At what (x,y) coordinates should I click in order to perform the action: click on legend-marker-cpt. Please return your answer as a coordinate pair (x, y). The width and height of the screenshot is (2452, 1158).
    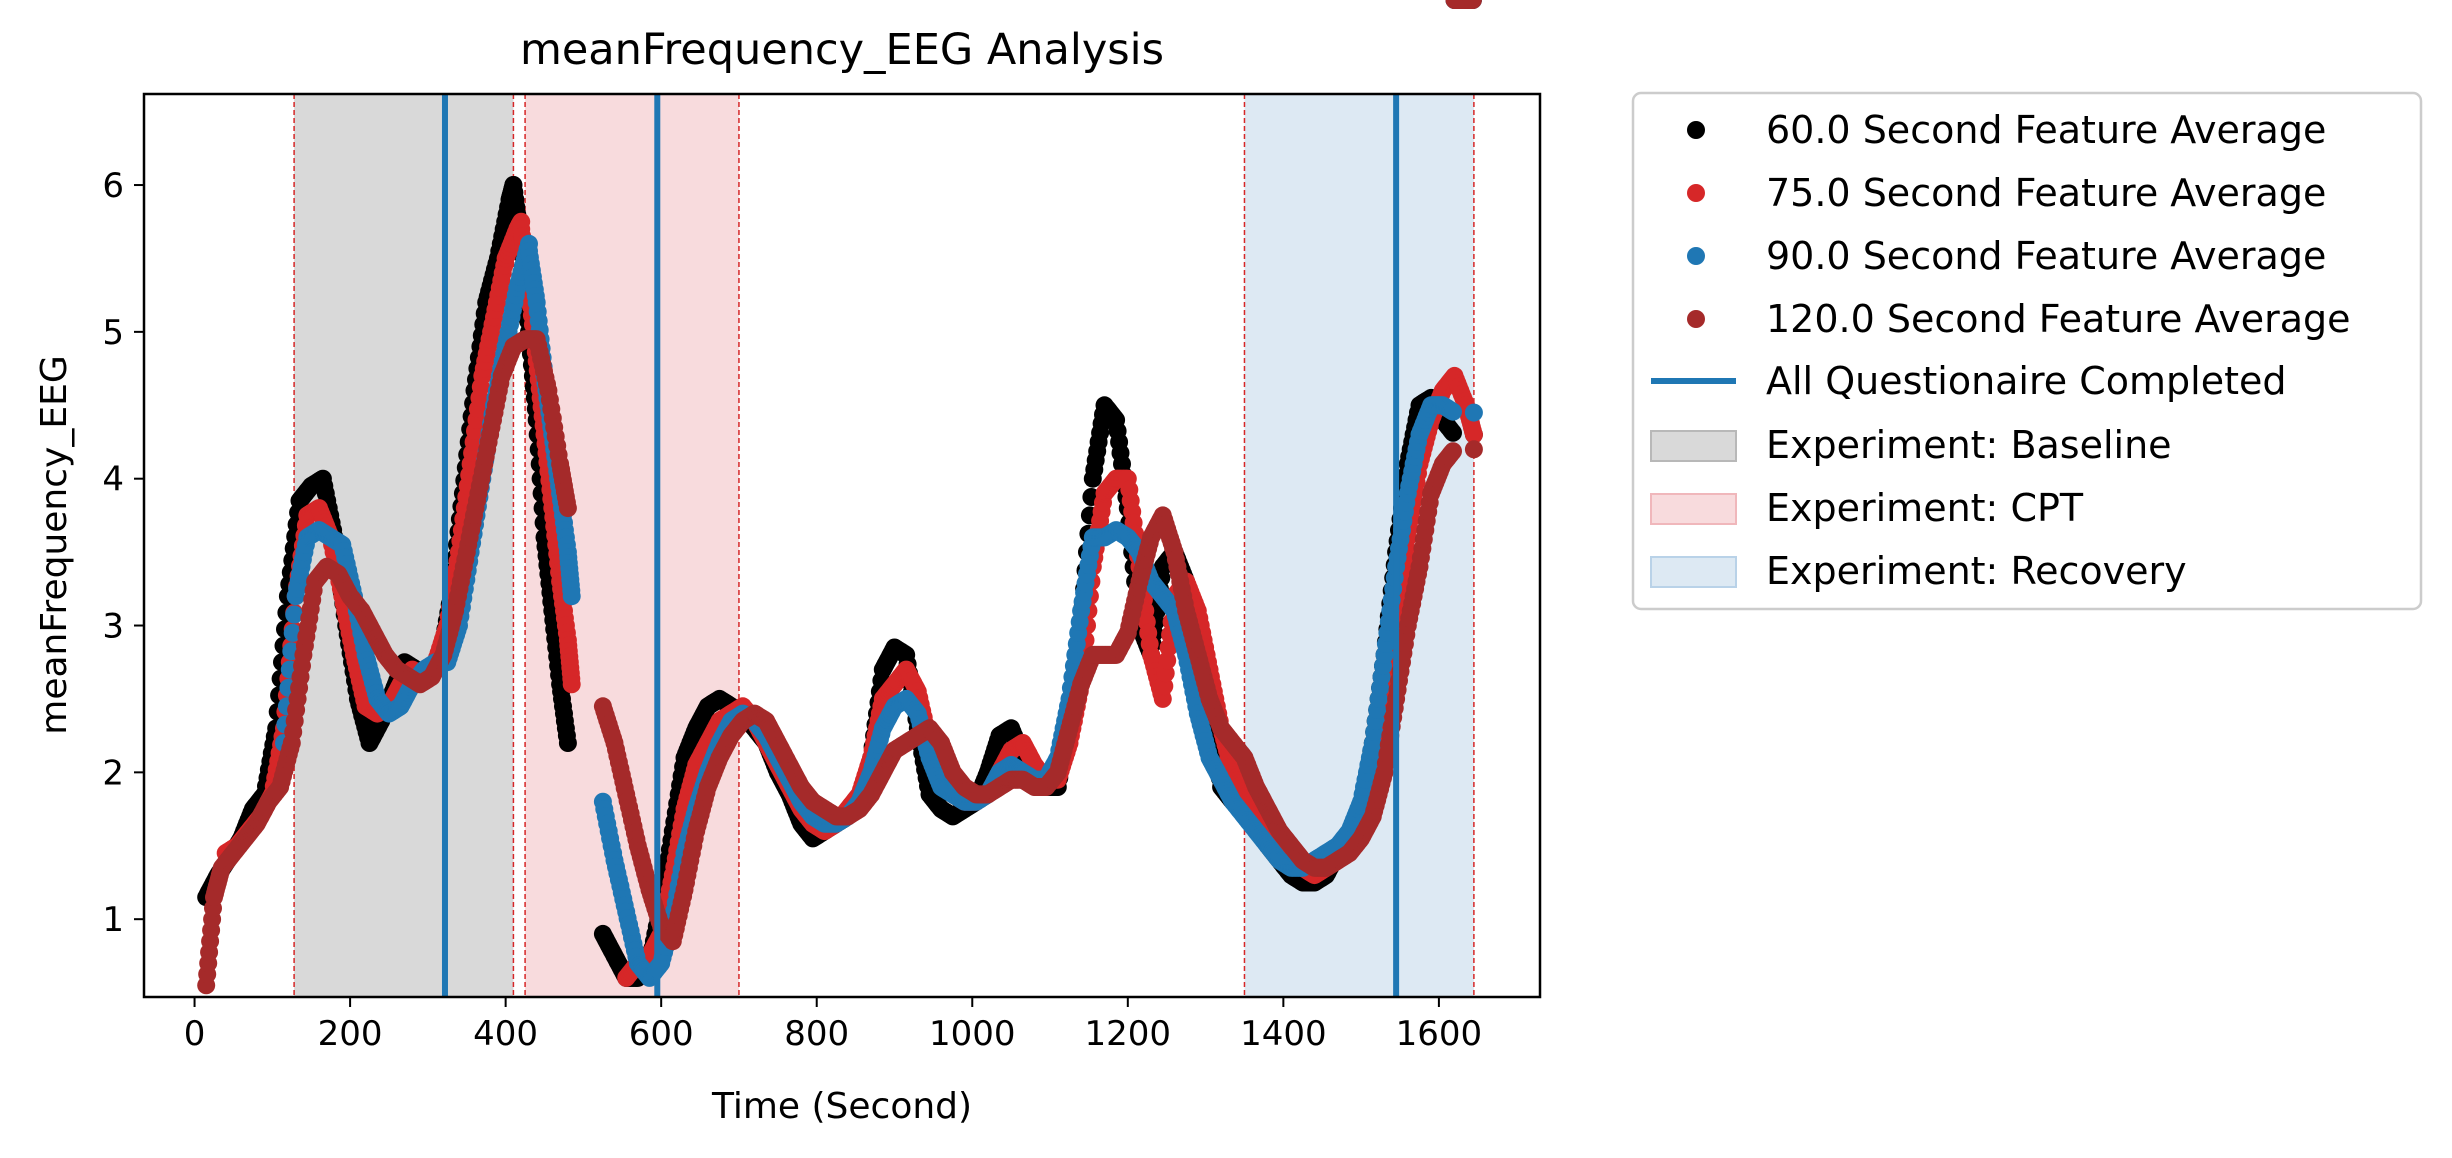
    Looking at the image, I should click on (1693, 509).